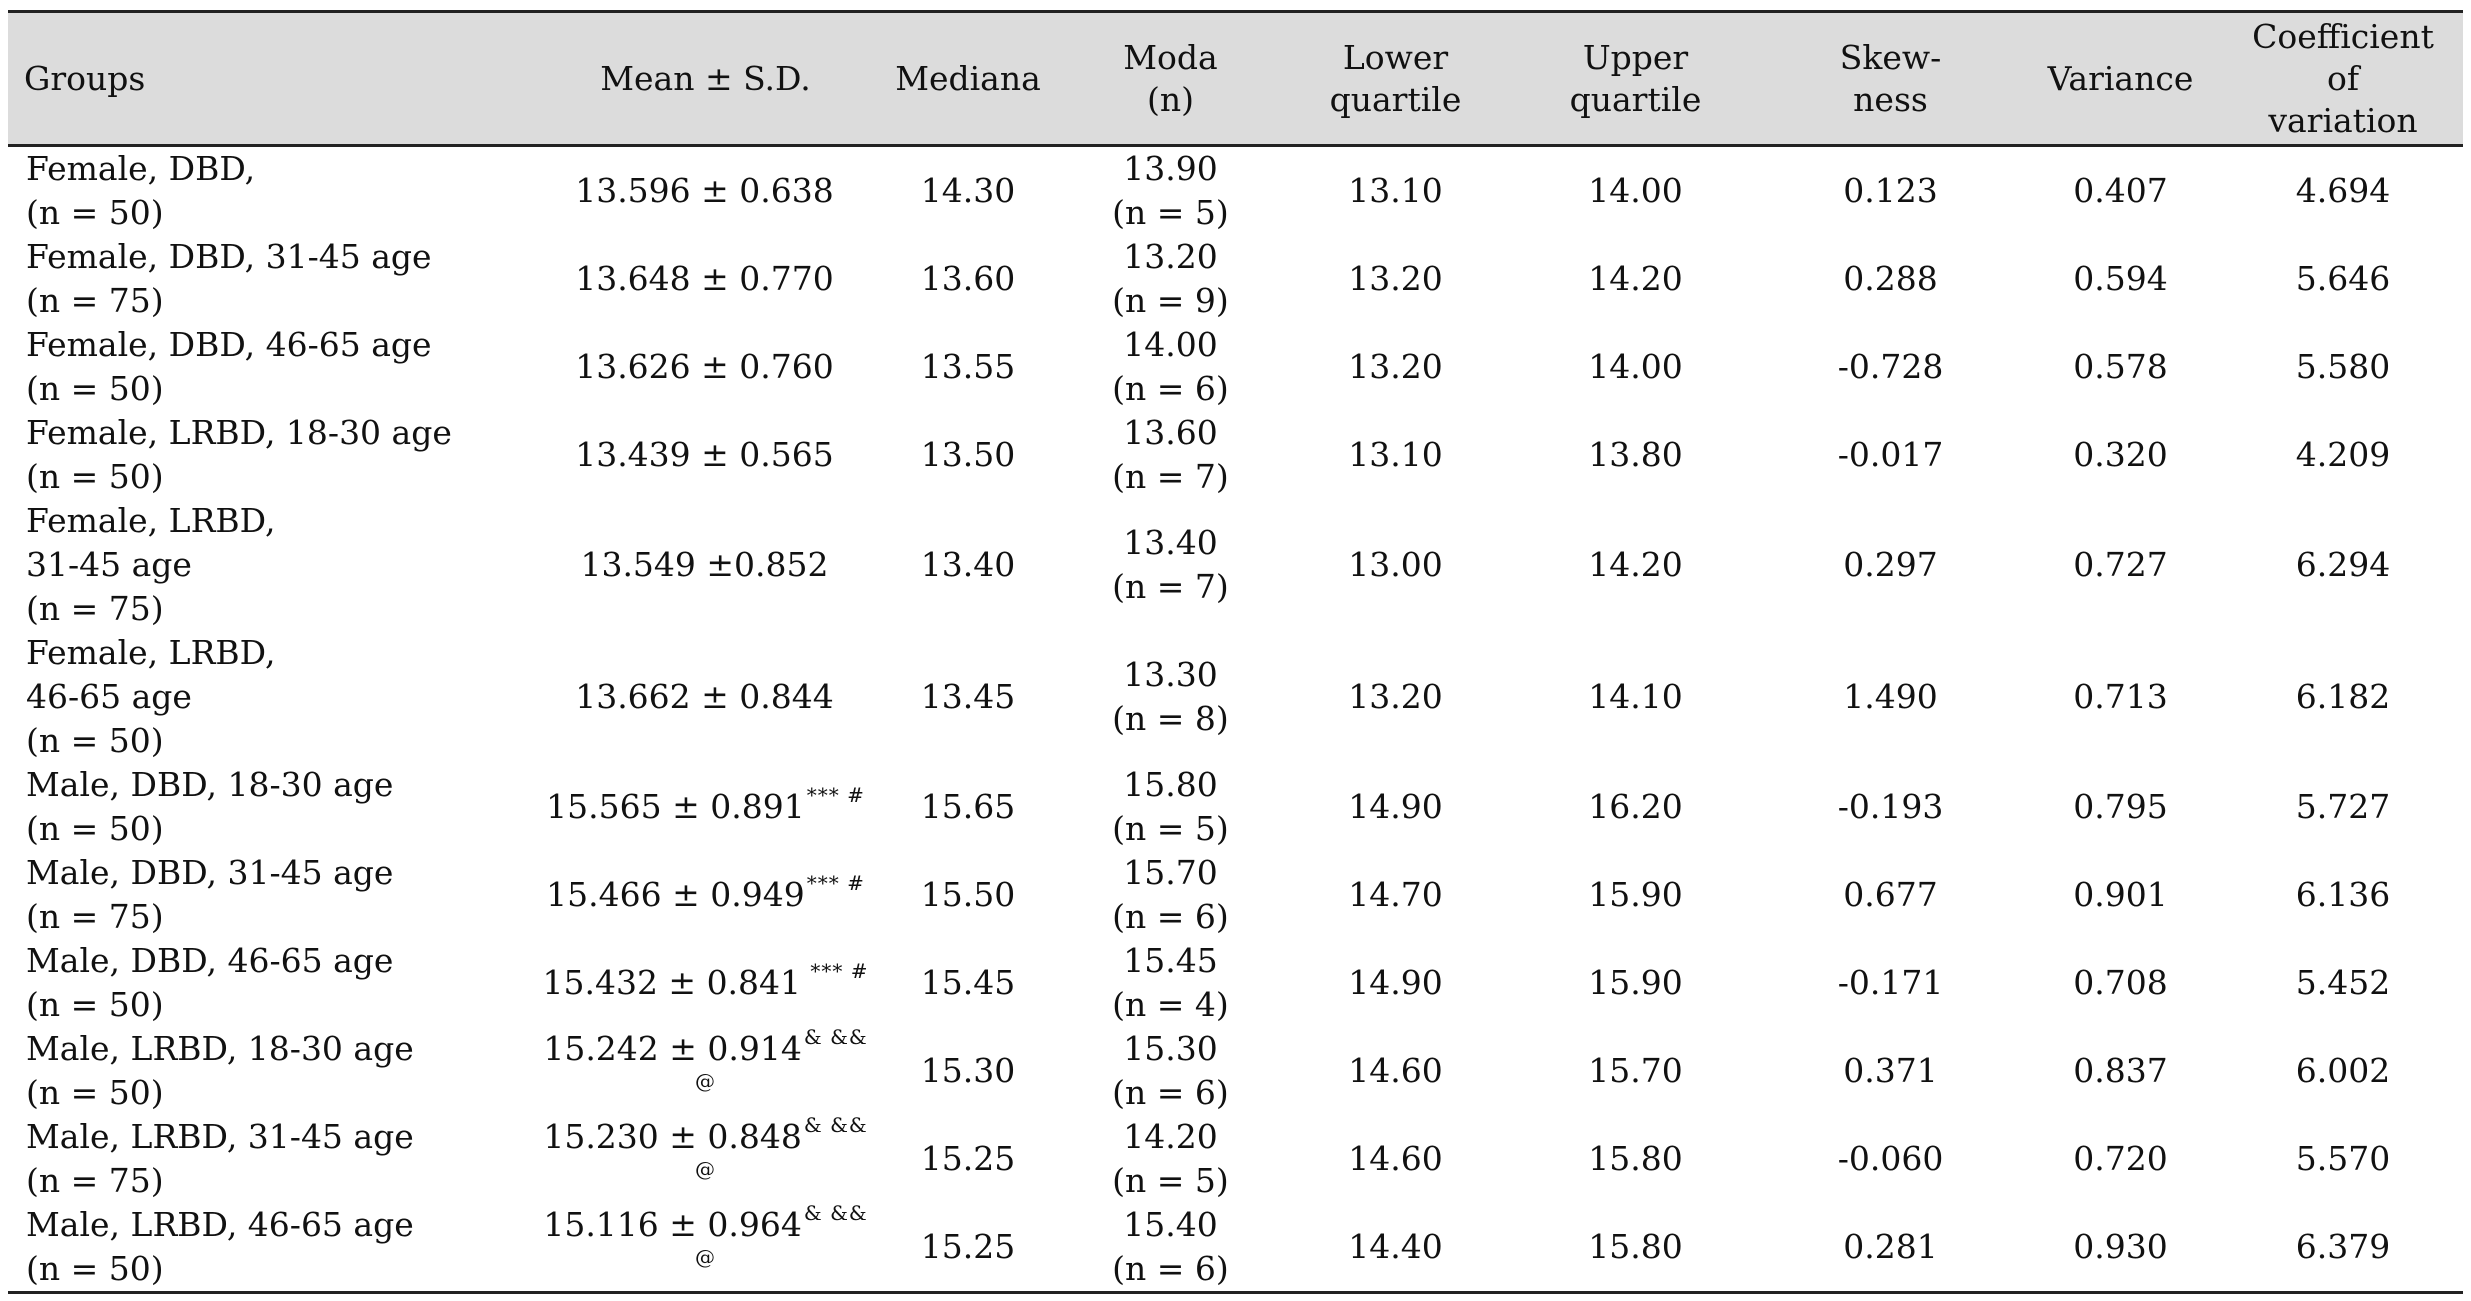  What do you see at coordinates (2120, 1158) in the screenshot?
I see `cell-variance: 0.720` at bounding box center [2120, 1158].